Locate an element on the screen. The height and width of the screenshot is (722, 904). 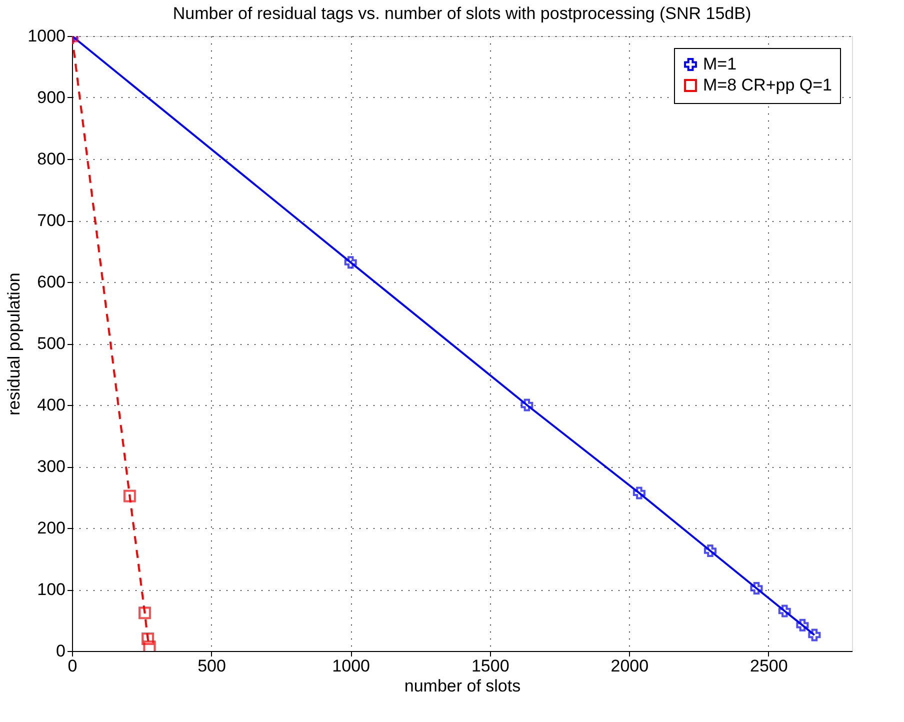
x-tick-label: 1500 is located at coordinates (490, 666).